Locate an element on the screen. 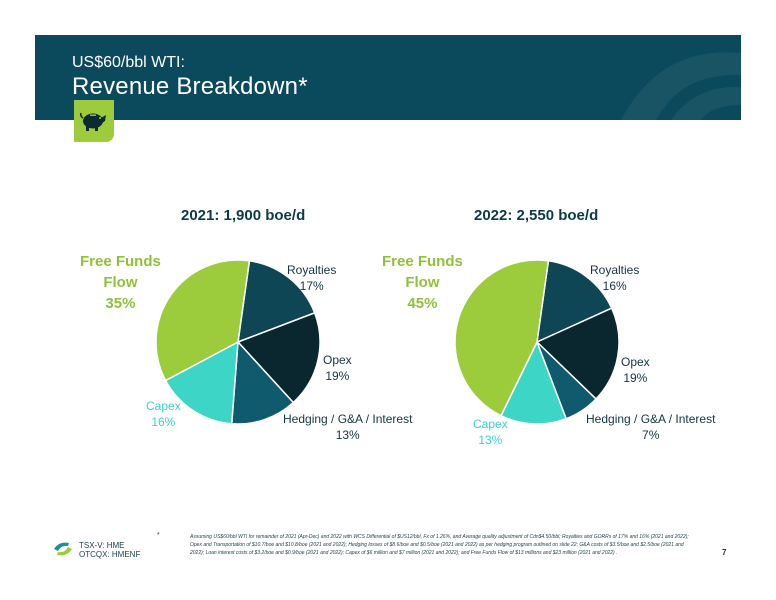 The width and height of the screenshot is (776, 600). piggy-bank-badge is located at coordinates (94, 121).